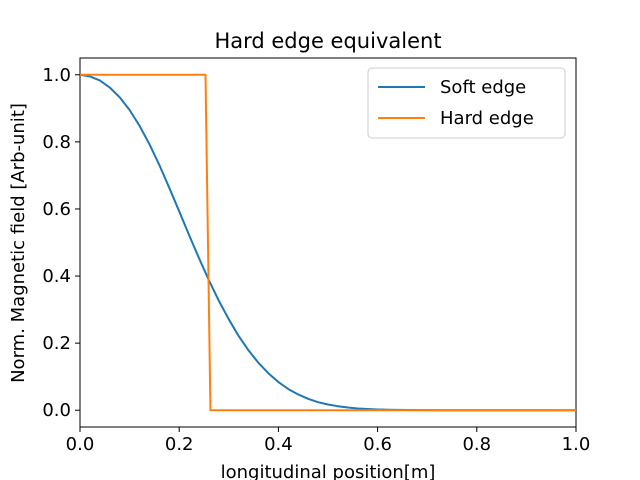 This screenshot has width=640, height=480. I want to click on chart-title: Hard edge equivalent, so click(327, 41).